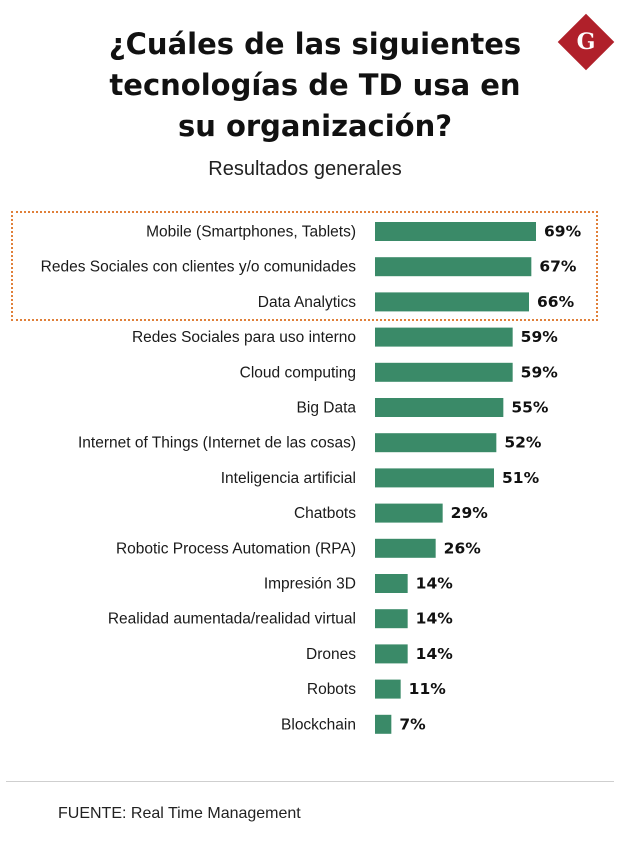  I want to click on value-label: 55%, so click(530, 408).